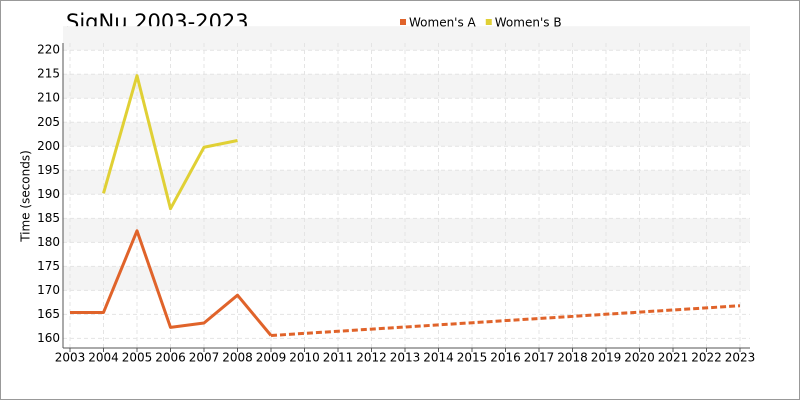 The width and height of the screenshot is (800, 400). Describe the element at coordinates (48, 338) in the screenshot. I see `y-tick-label: 160` at that location.